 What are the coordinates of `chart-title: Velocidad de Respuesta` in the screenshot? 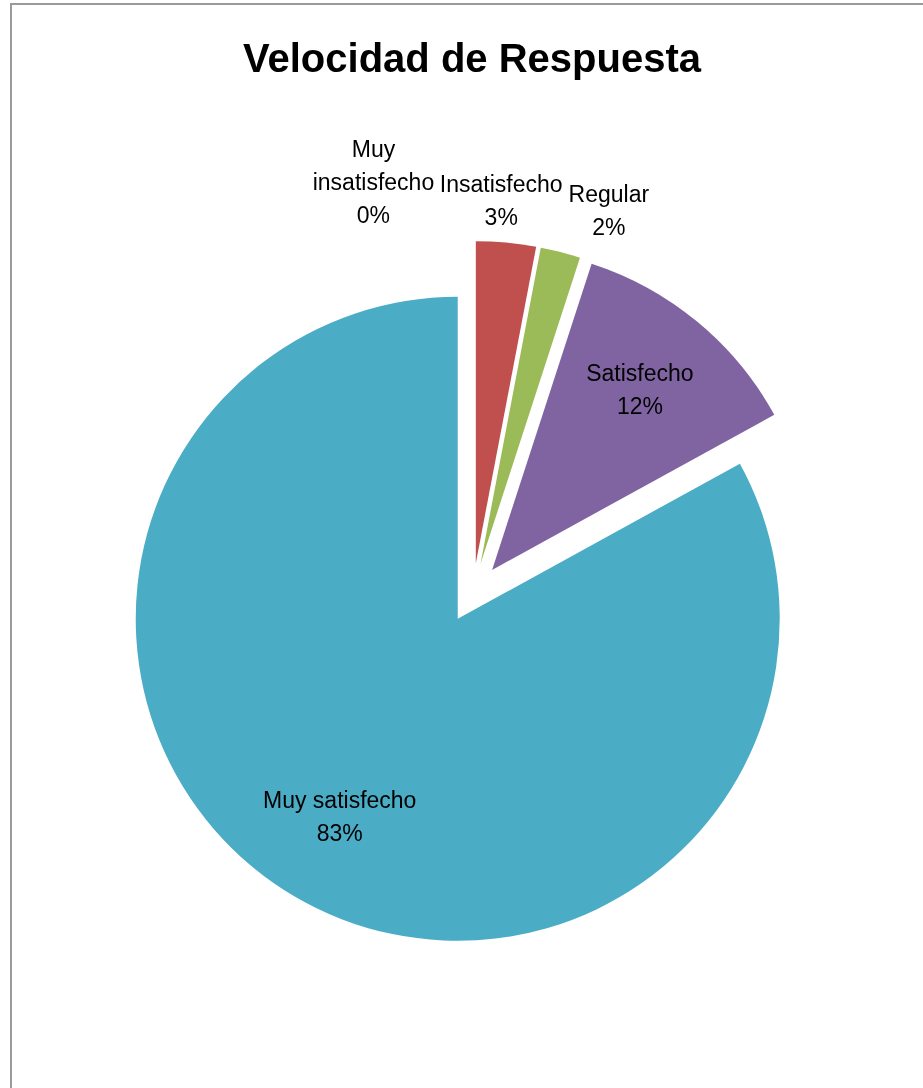 It's located at (472, 58).